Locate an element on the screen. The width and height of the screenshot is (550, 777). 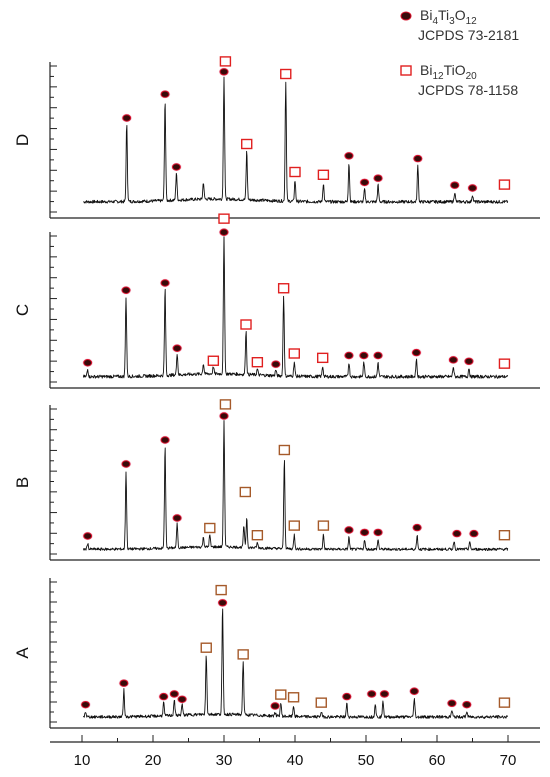
x-axis: 10 20 30 40 50 60 70 is located at coordinates (295, 752).